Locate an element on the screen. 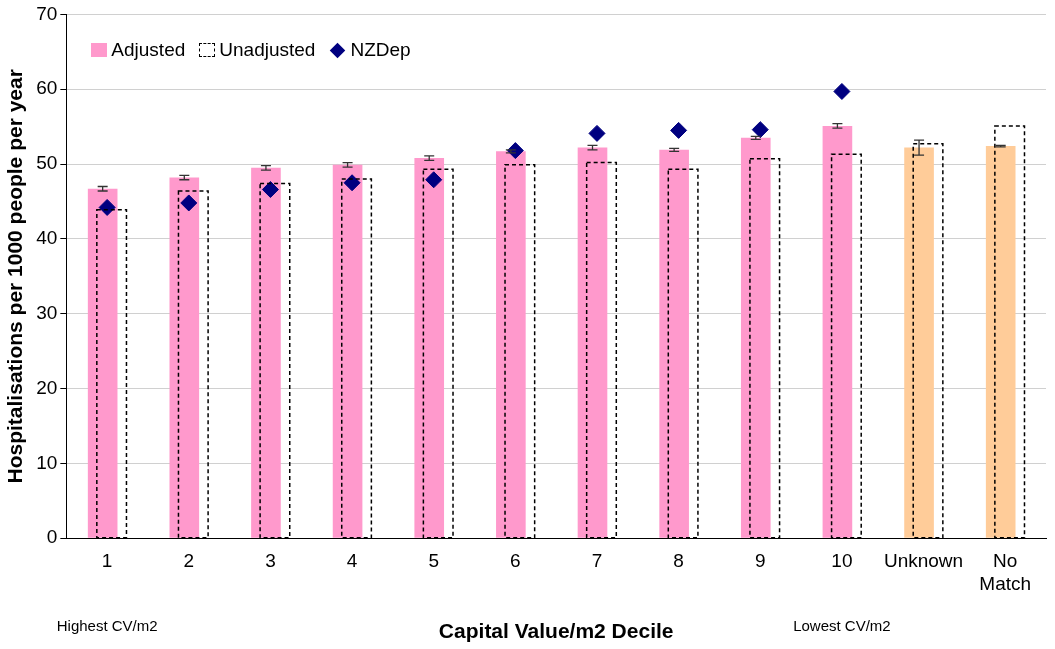 The width and height of the screenshot is (1055, 649). y-tick-label: 30 is located at coordinates (47, 312).